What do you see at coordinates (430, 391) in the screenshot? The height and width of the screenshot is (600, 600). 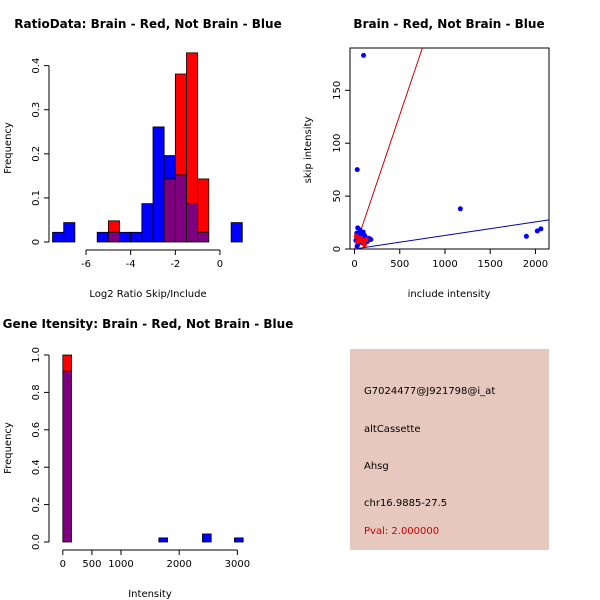 I see `probe-id: G7024477@J921798@i_at` at bounding box center [430, 391].